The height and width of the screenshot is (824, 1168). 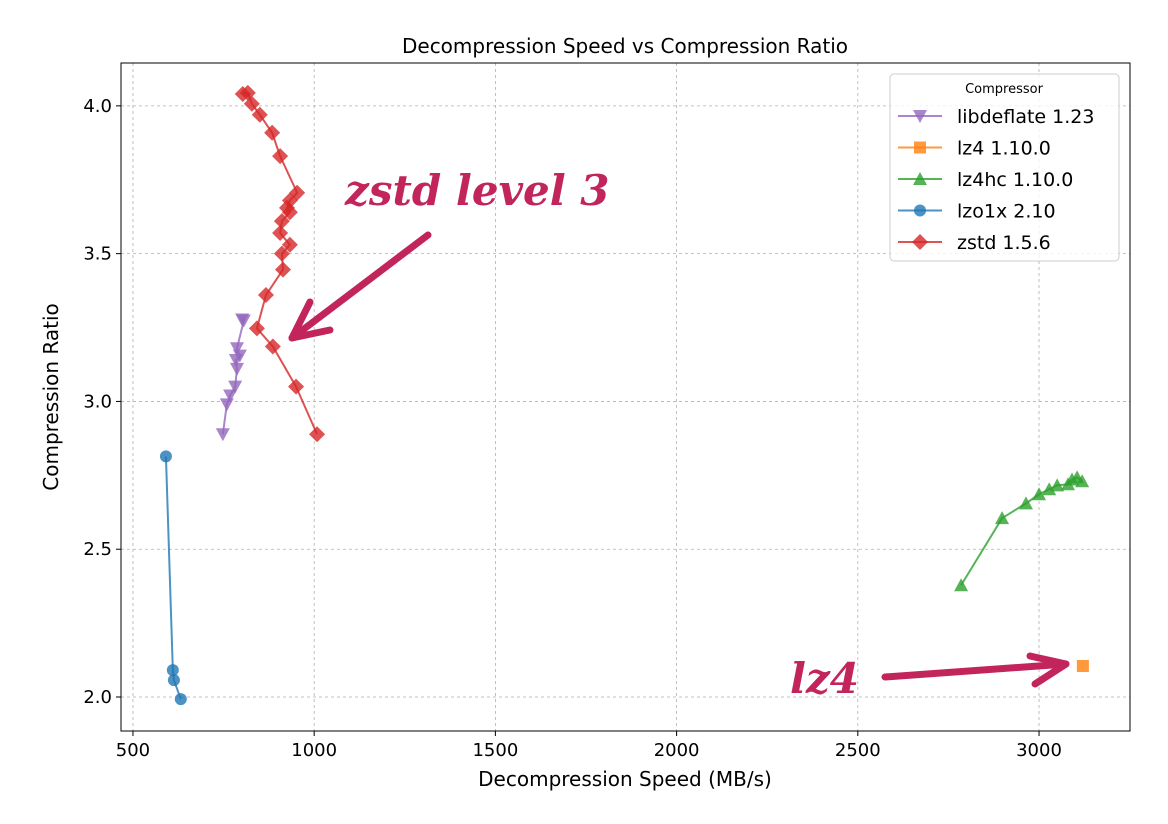 What do you see at coordinates (677, 750) in the screenshot?
I see `x-tick-label: 2000` at bounding box center [677, 750].